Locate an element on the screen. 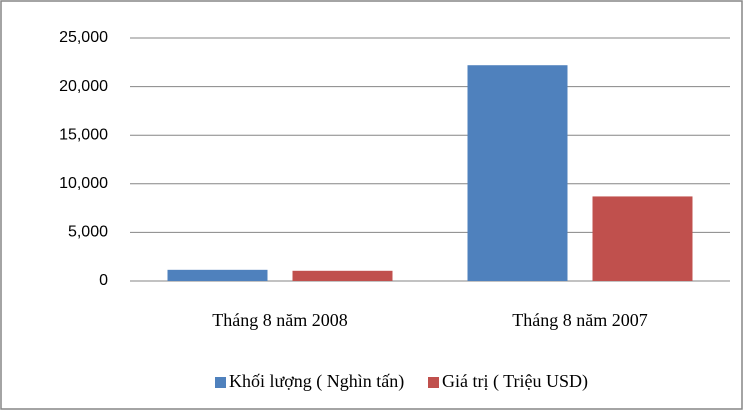  y-tick-label: 10,000 is located at coordinates (83, 183).